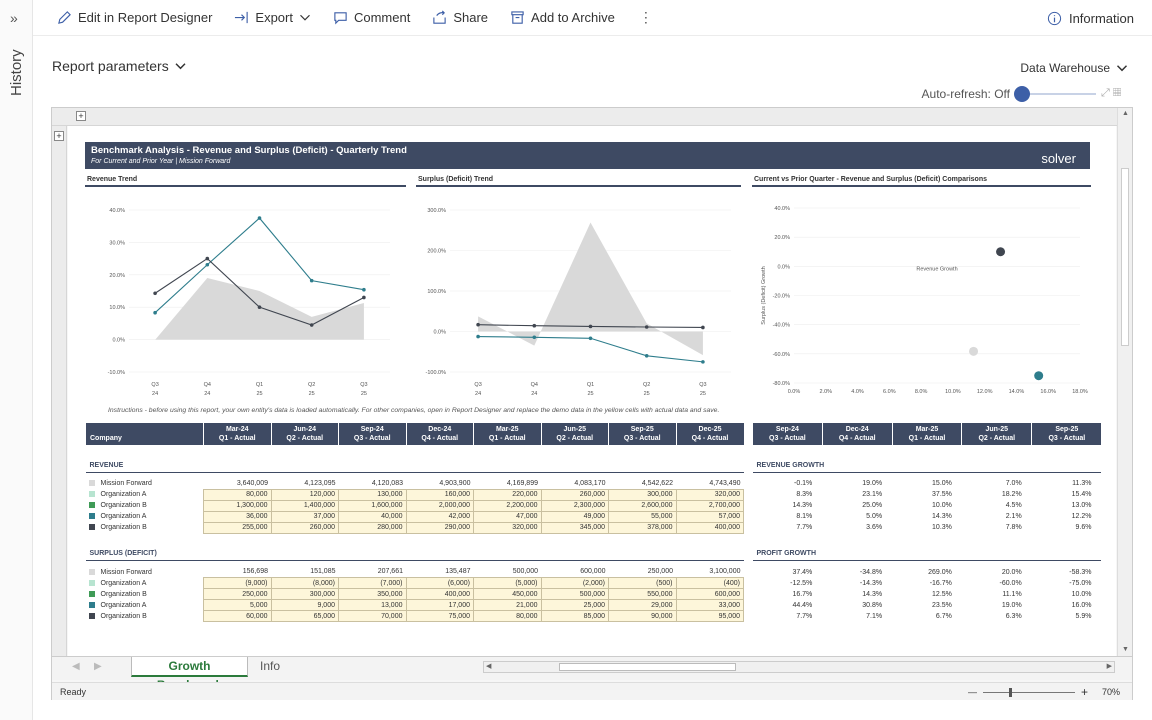 This screenshot has width=1152, height=720. What do you see at coordinates (304, 516) in the screenshot?
I see `value-cell: 37,000` at bounding box center [304, 516].